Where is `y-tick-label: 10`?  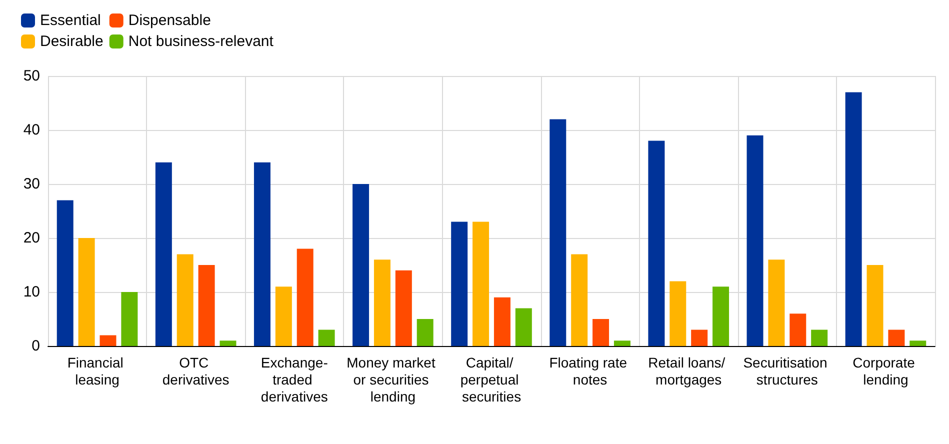 y-tick-label: 10 is located at coordinates (31, 292).